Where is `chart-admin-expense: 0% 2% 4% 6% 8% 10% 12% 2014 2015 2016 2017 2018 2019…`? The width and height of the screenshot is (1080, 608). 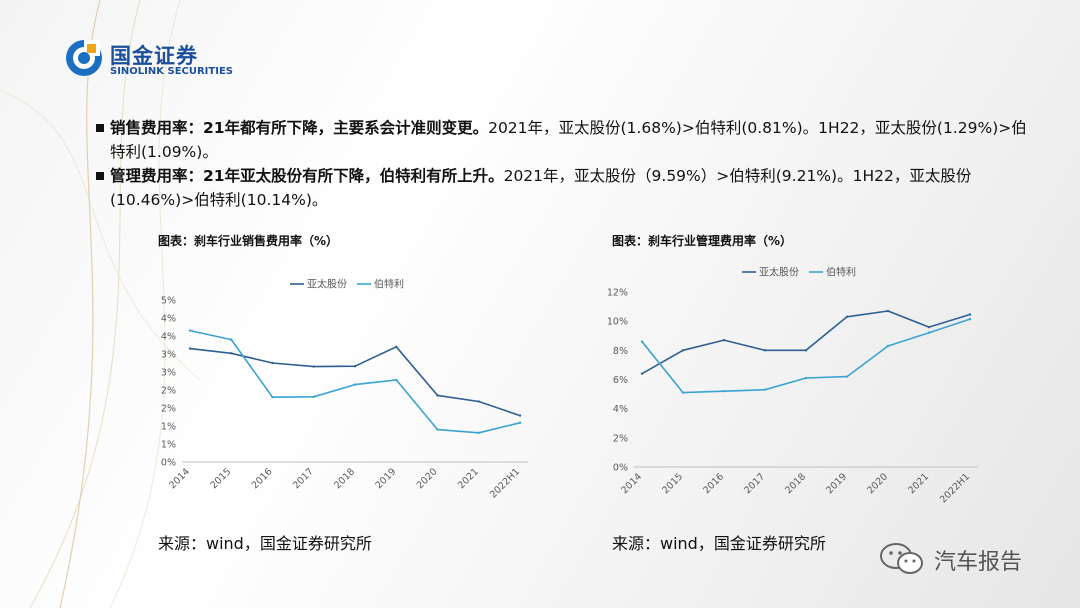
chart-admin-expense: 0% 2% 4% 6% 8% 10% 12% 2014 2015 2016 2017 2018 2019… is located at coordinates (792, 386).